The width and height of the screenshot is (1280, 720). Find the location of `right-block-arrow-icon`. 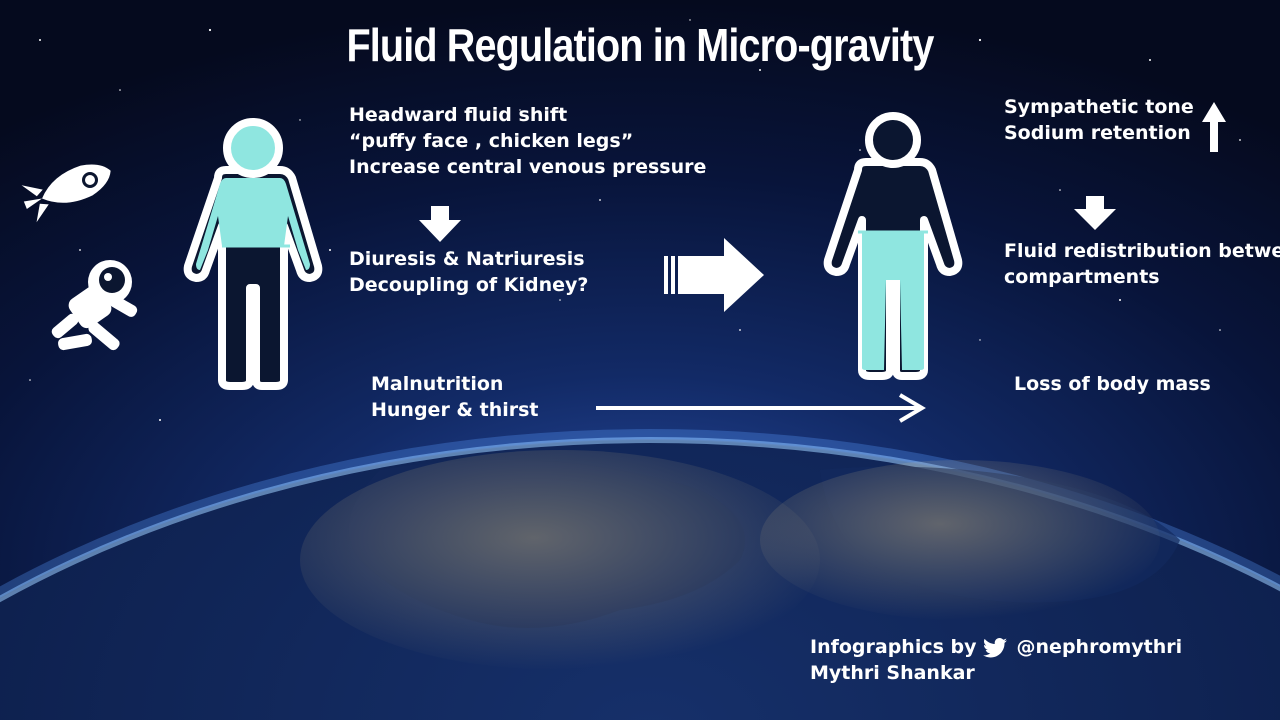

right-block-arrow-icon is located at coordinates (714, 275).